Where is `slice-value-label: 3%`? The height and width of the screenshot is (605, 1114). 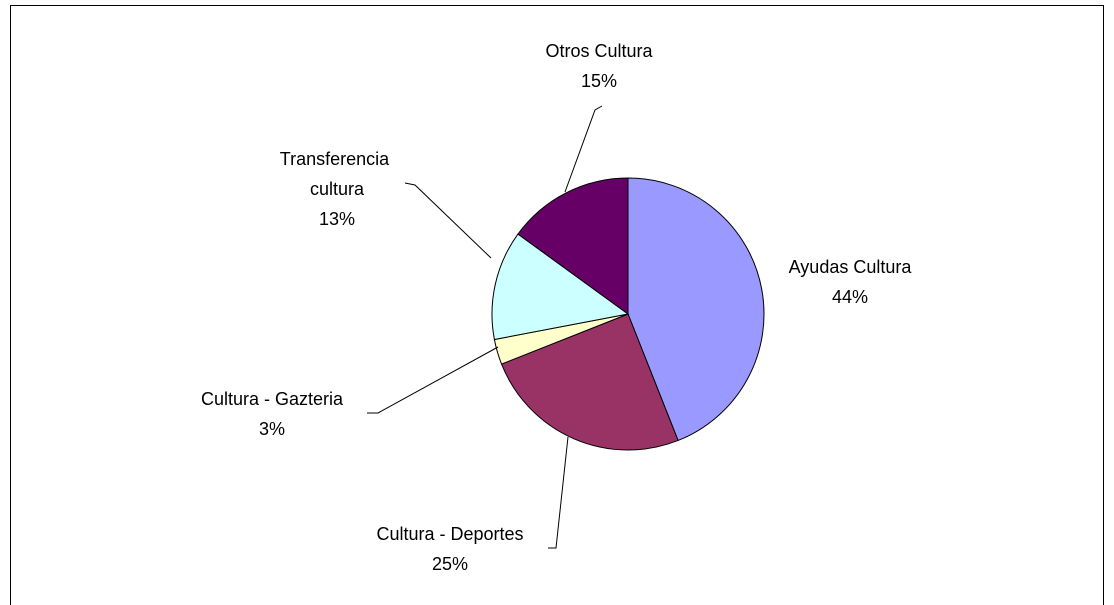
slice-value-label: 3% is located at coordinates (272, 429).